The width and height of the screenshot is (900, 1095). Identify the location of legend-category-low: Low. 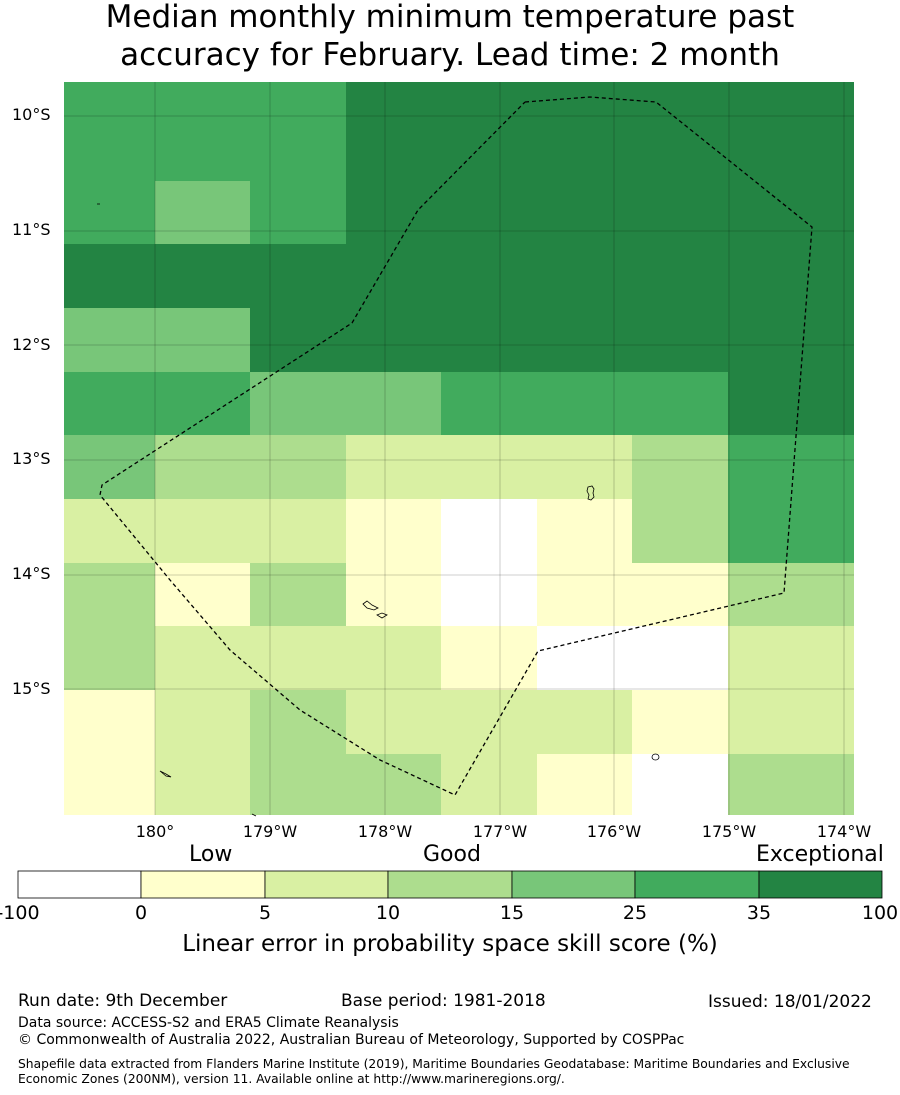
(211, 854).